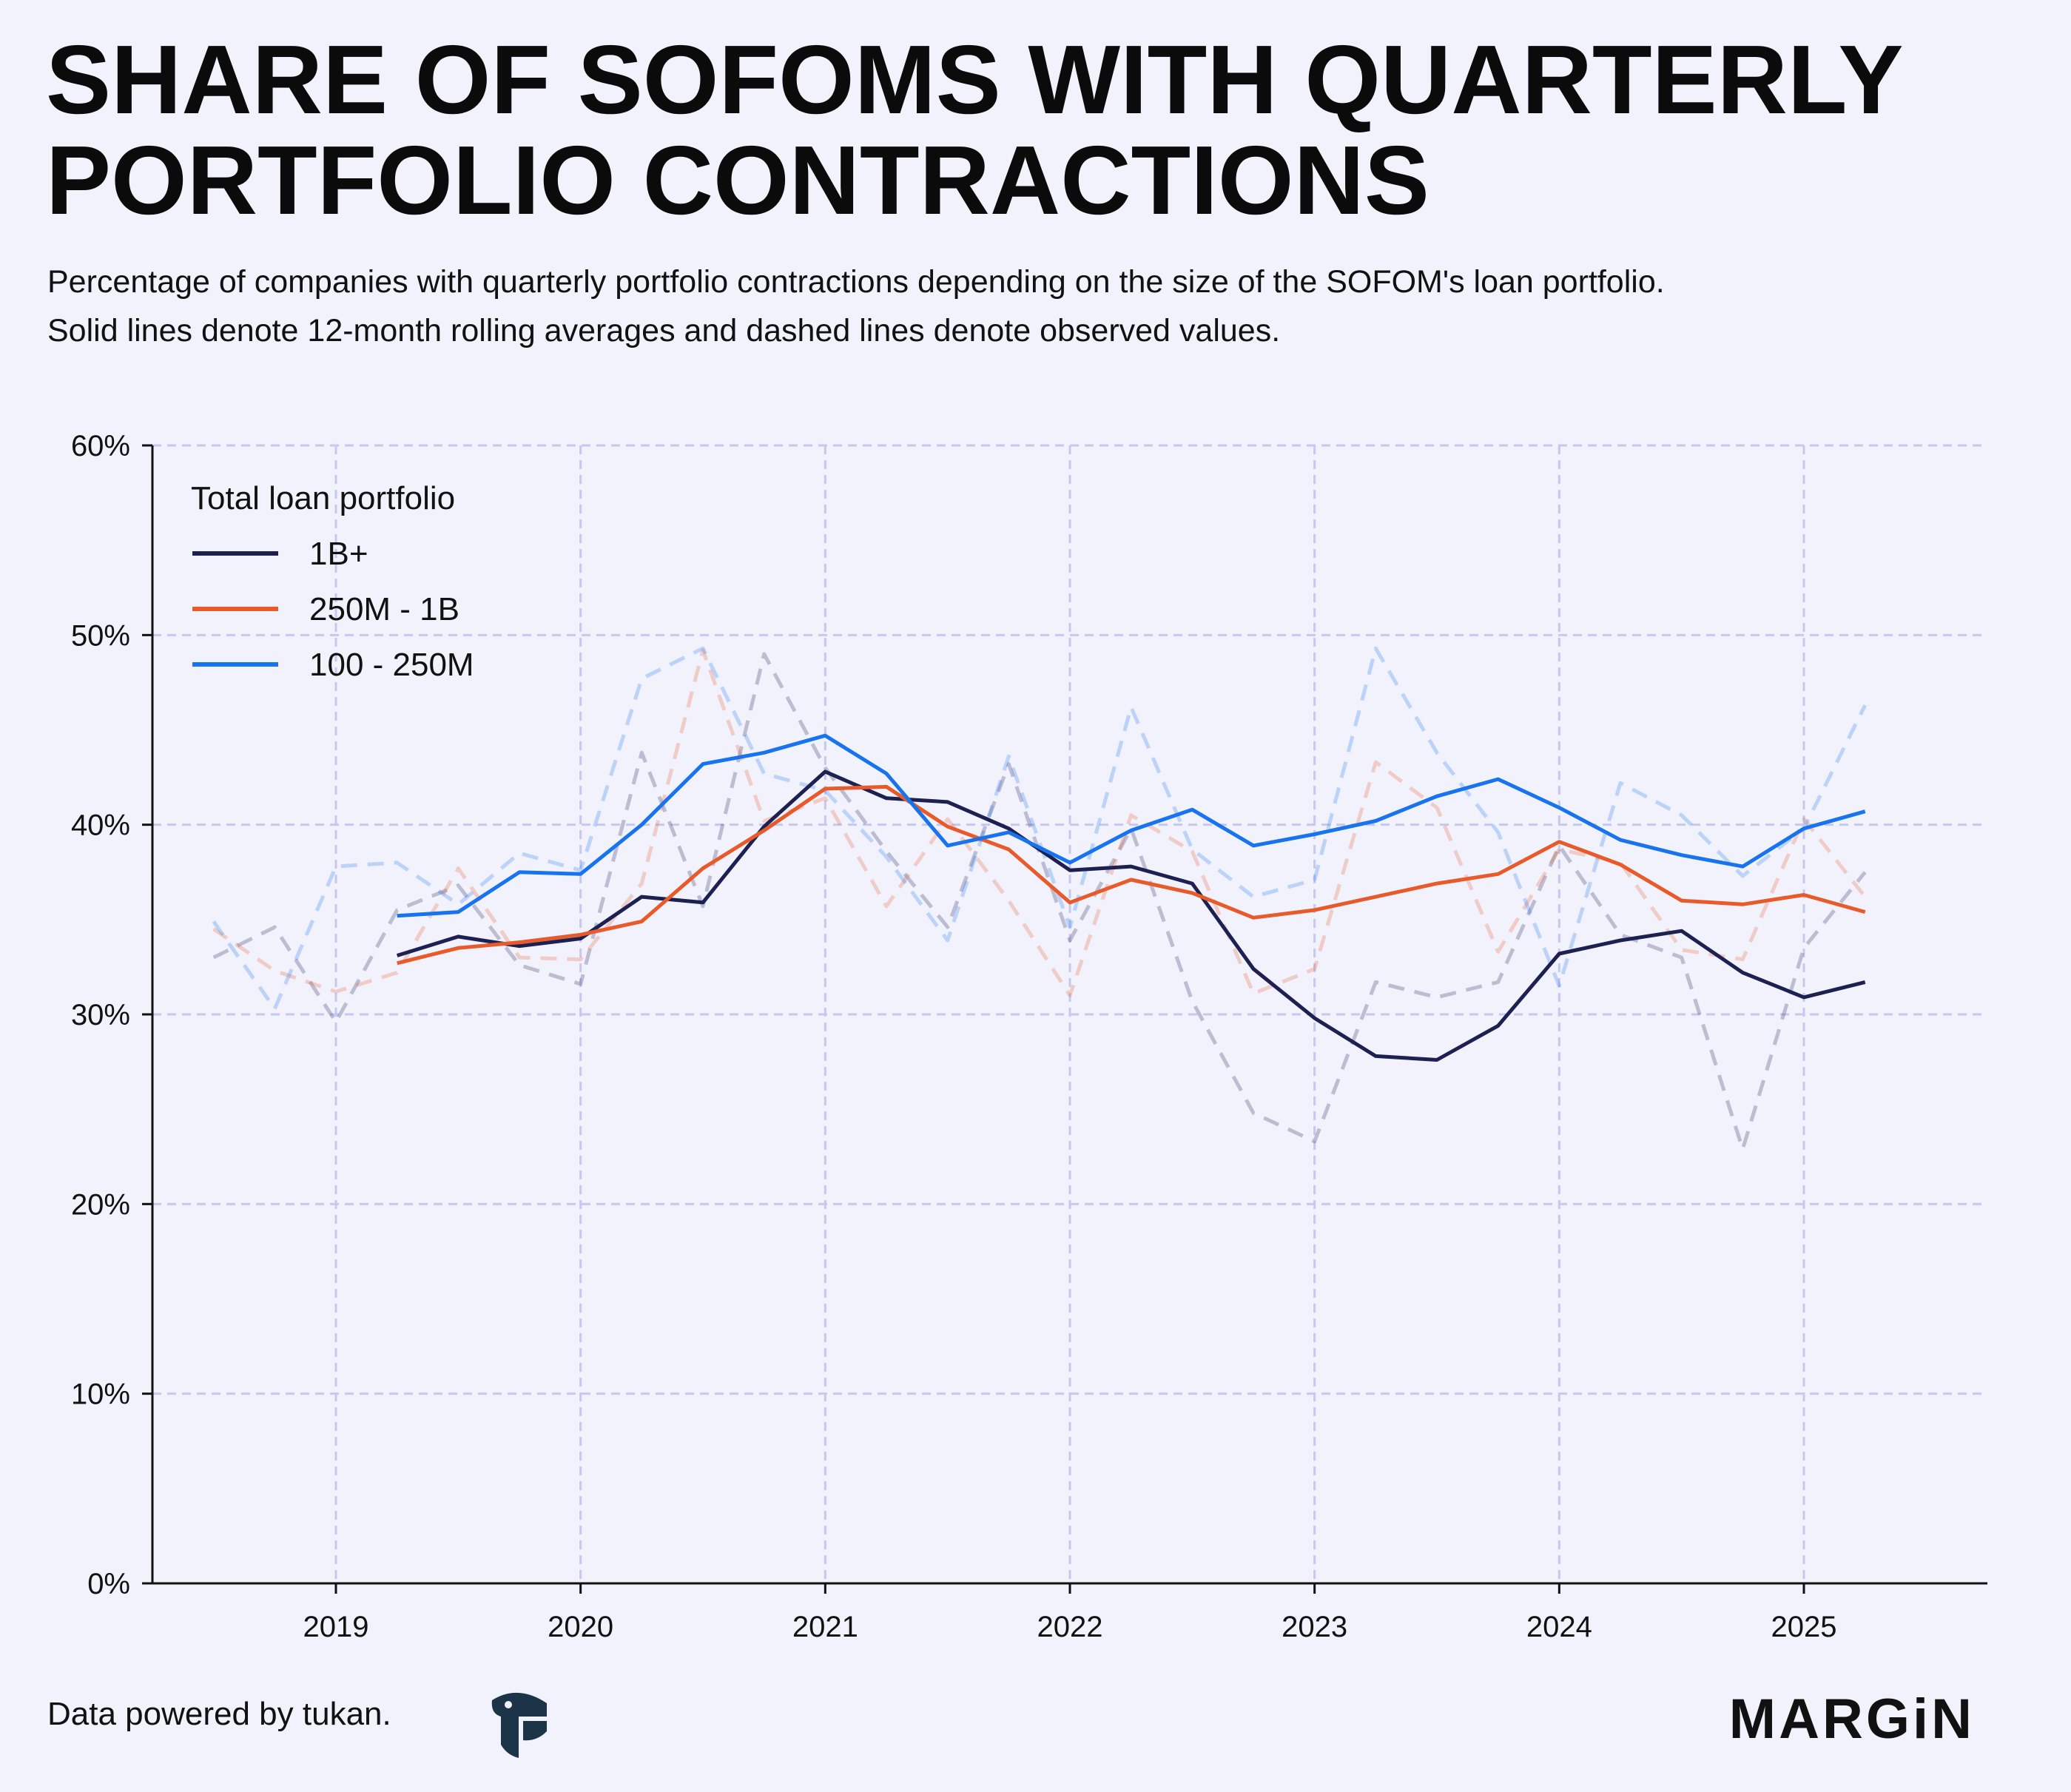 The height and width of the screenshot is (1792, 2071). I want to click on legend-label: 100 - 250M, so click(391, 665).